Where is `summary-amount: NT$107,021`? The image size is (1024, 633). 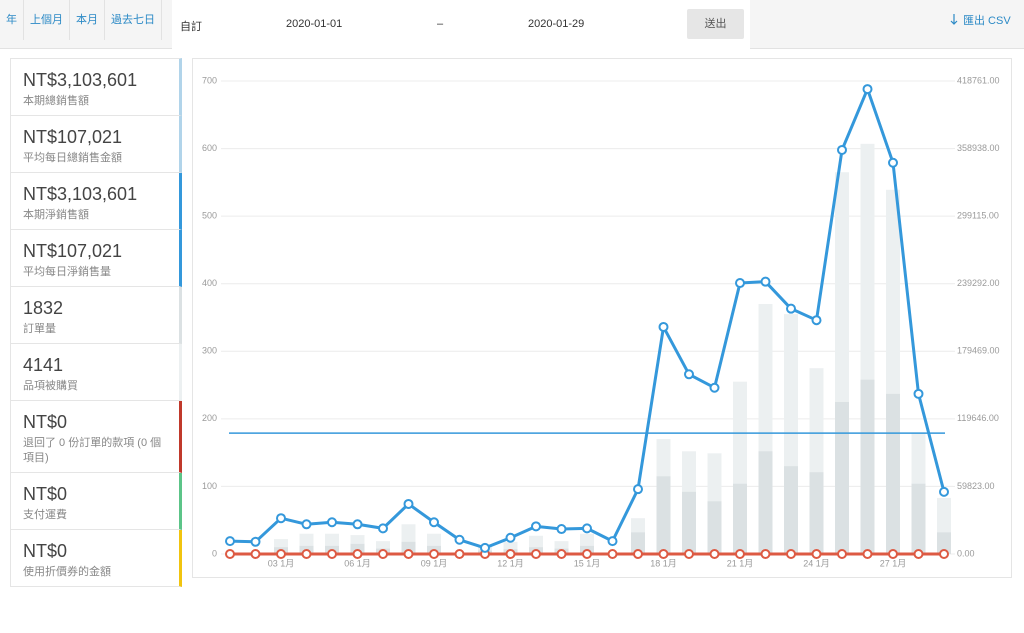
summary-amount: NT$107,021 is located at coordinates (73, 137).